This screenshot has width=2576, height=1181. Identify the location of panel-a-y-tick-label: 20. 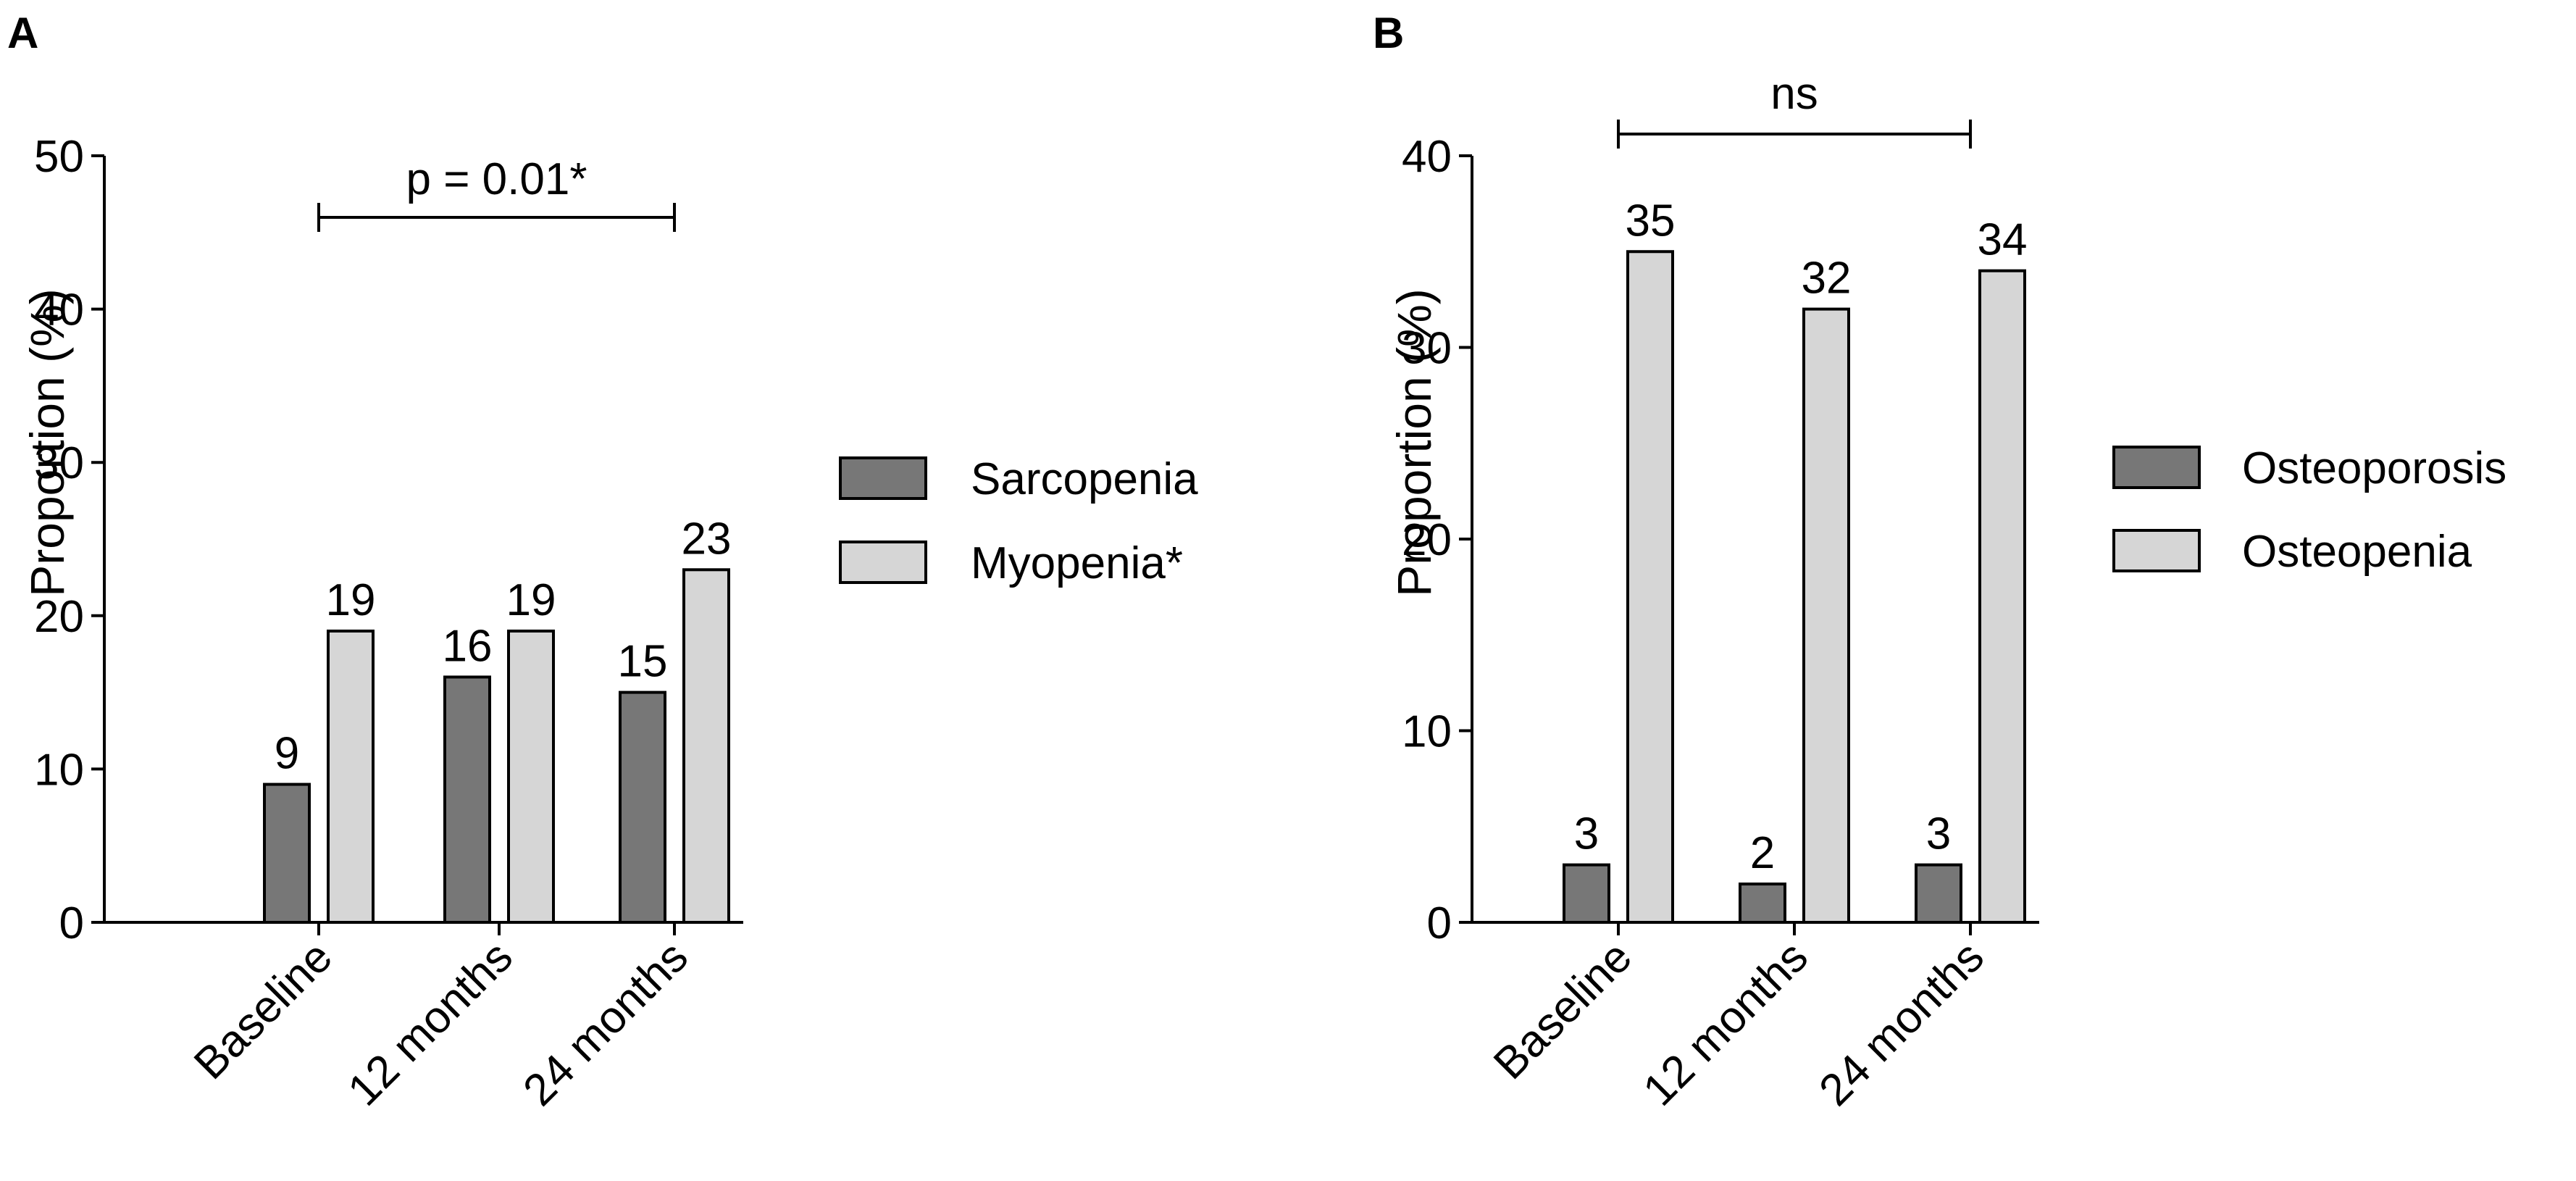
(59, 617).